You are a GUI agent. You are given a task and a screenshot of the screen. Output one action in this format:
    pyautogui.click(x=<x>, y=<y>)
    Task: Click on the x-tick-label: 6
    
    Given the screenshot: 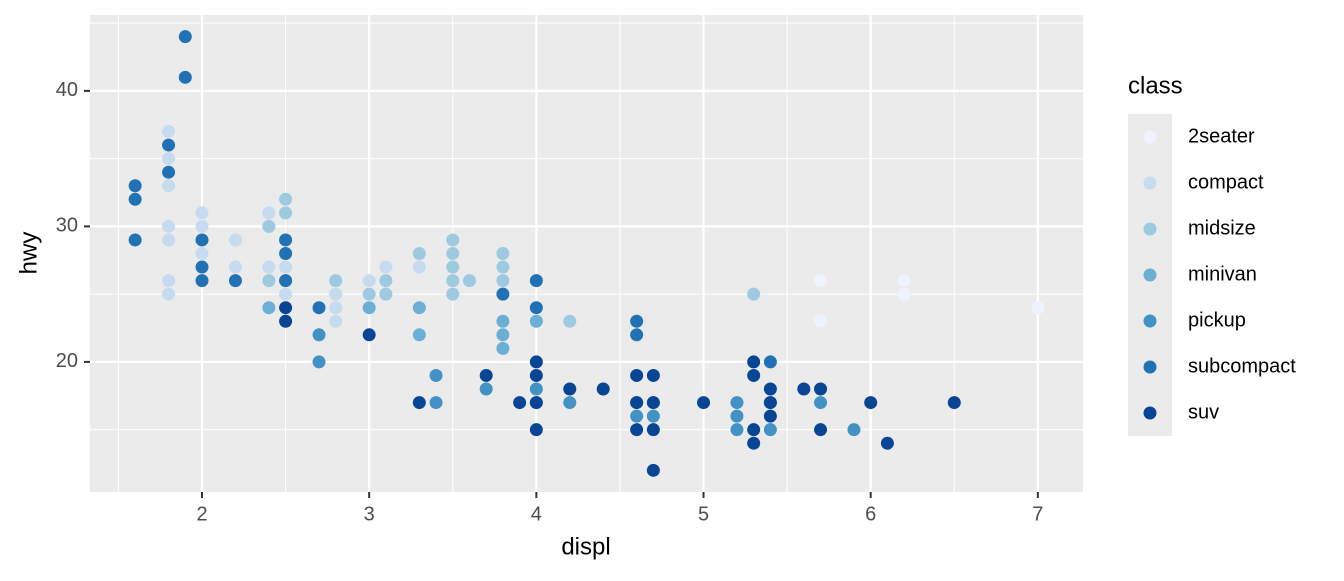 What is the action you would take?
    pyautogui.click(x=870, y=514)
    